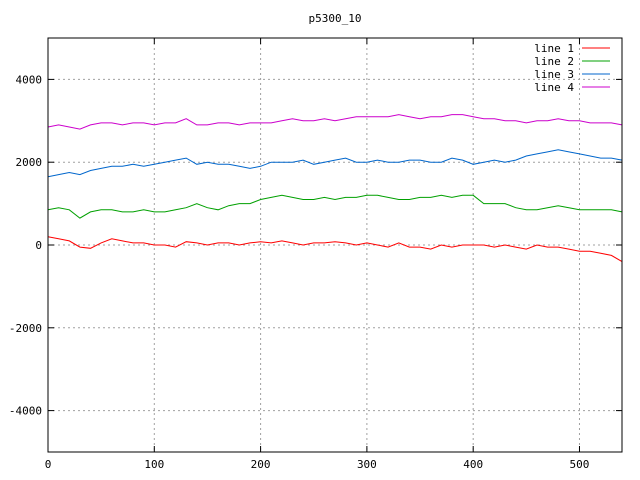 This screenshot has height=480, width=640. Describe the element at coordinates (580, 464) in the screenshot. I see `x-tick-label: 500` at that location.